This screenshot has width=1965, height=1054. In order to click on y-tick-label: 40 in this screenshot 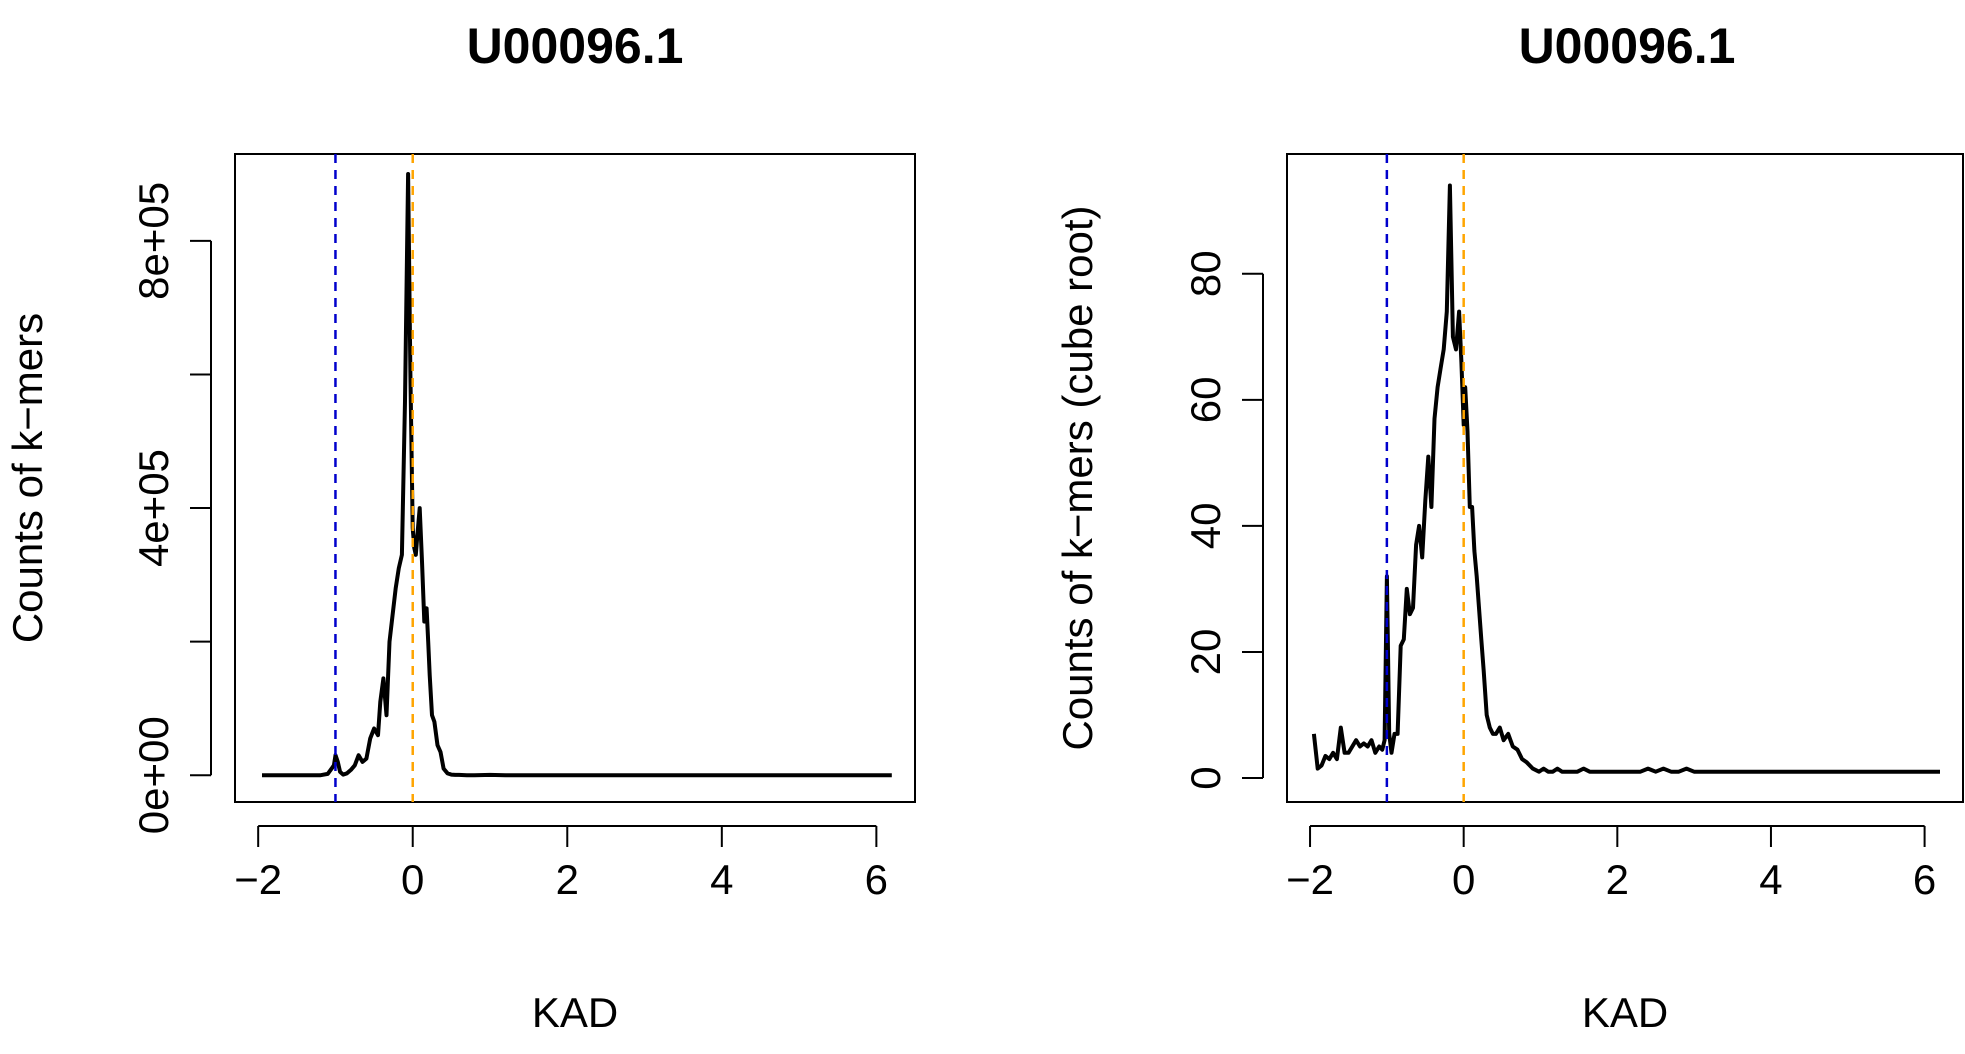, I will do `click(1205, 526)`.